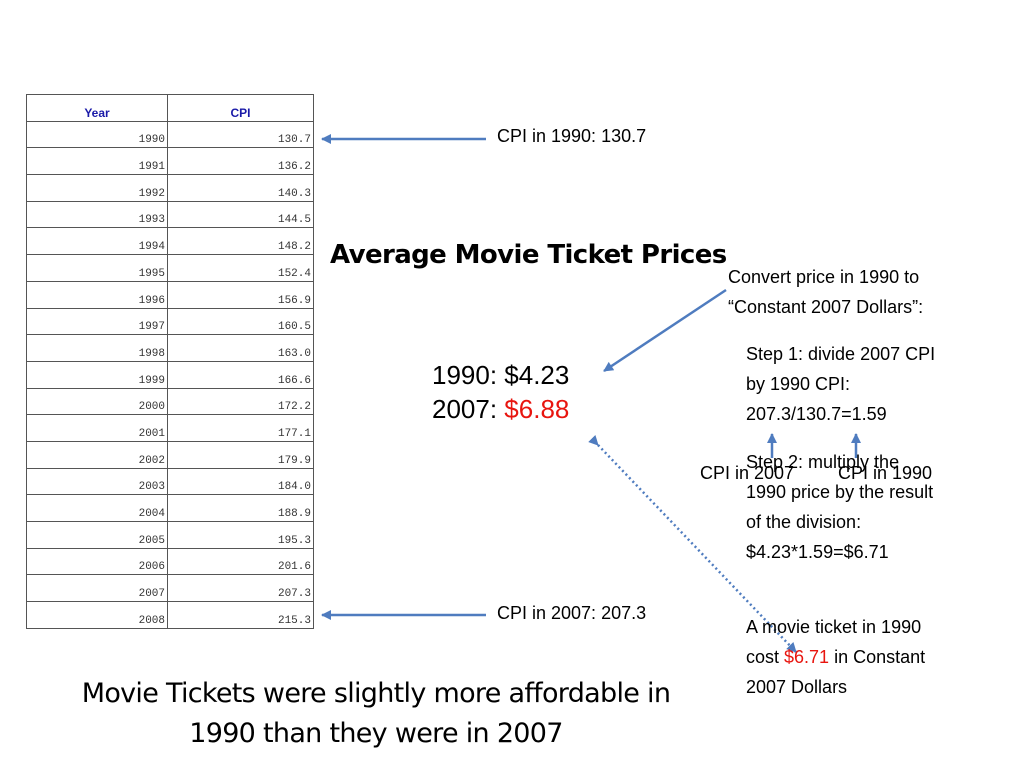 This screenshot has height=768, width=1024. What do you see at coordinates (747, 473) in the screenshot?
I see `label-cpi-in-2007: CPI in 2007` at bounding box center [747, 473].